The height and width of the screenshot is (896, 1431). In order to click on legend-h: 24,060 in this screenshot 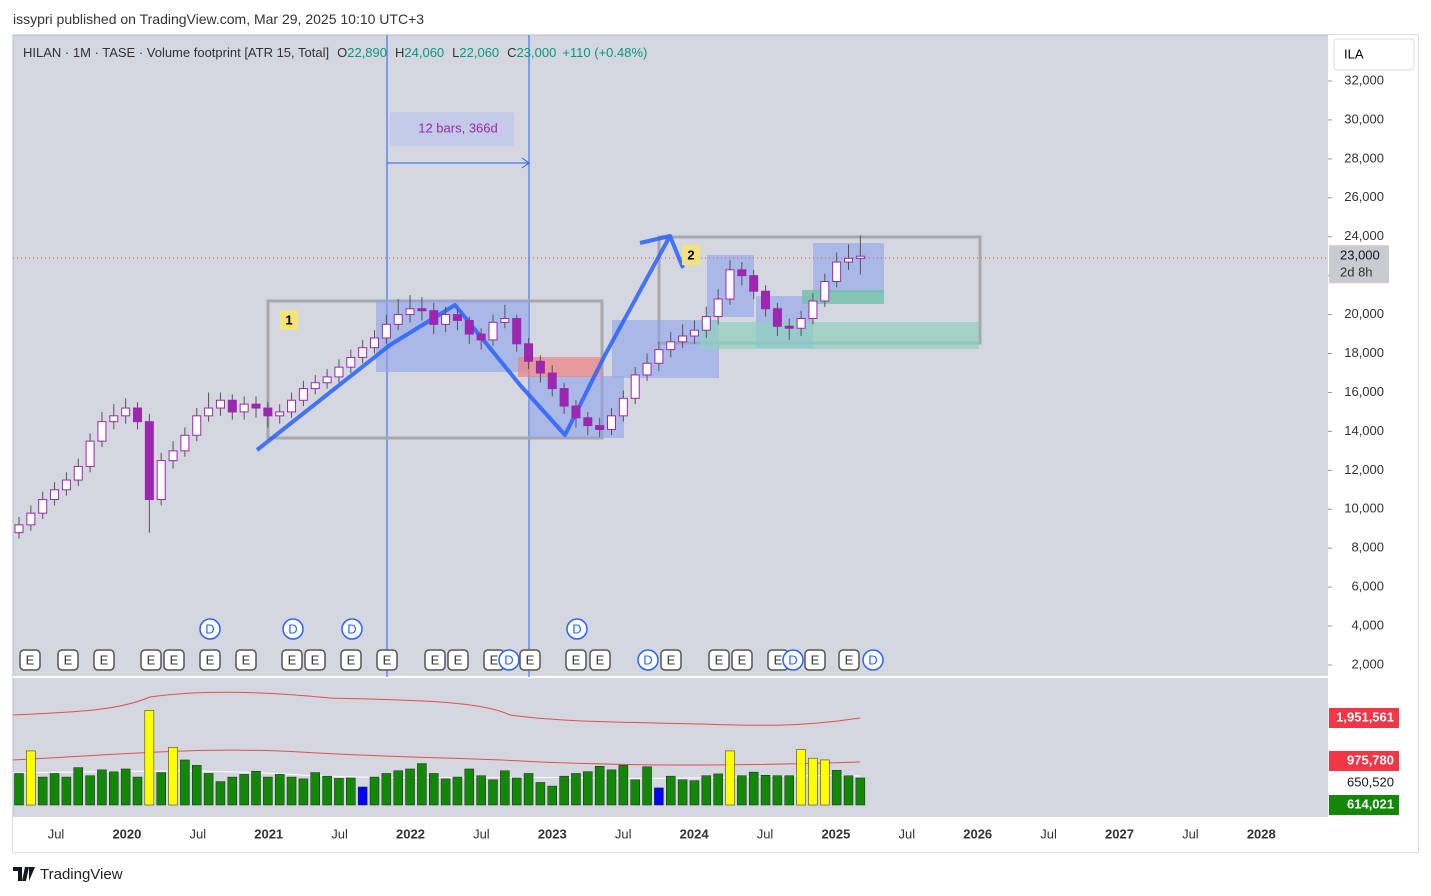, I will do `click(424, 52)`.